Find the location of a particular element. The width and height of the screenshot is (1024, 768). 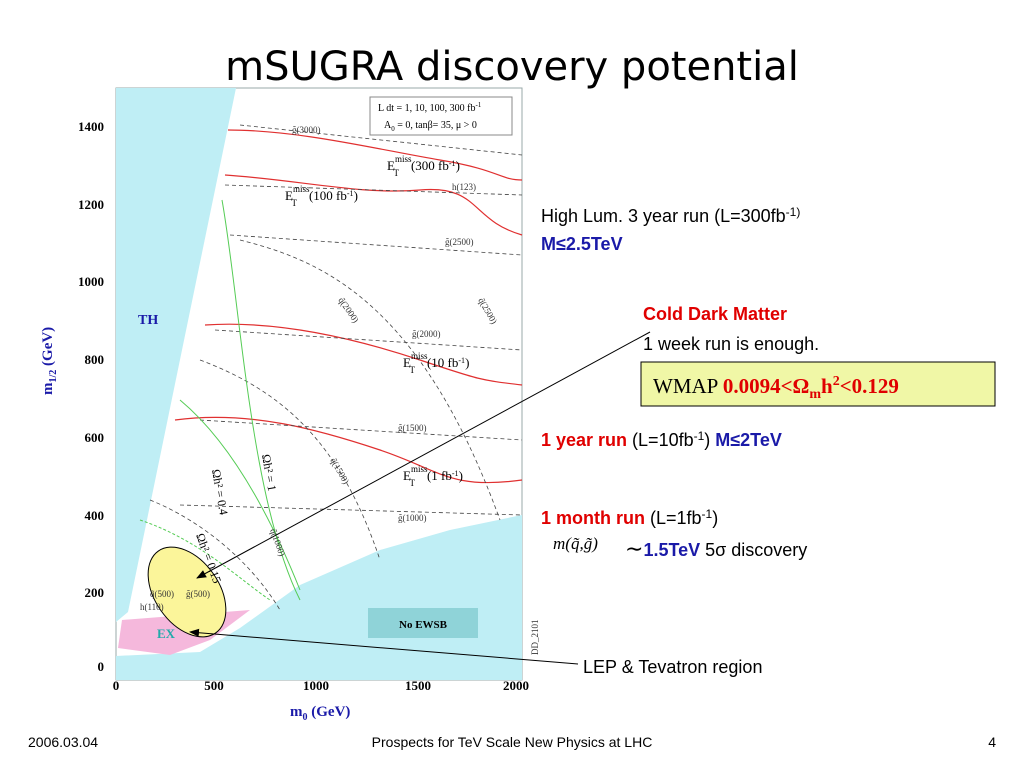

y-tick-label: 800 is located at coordinates (95, 359).